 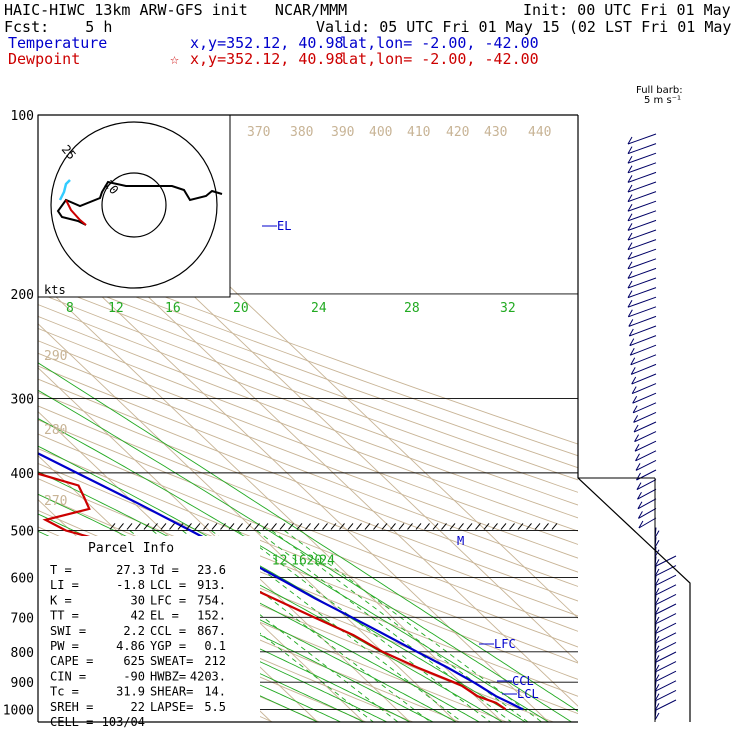 I want to click on pressure-tick-label: 900, so click(x=22, y=683).